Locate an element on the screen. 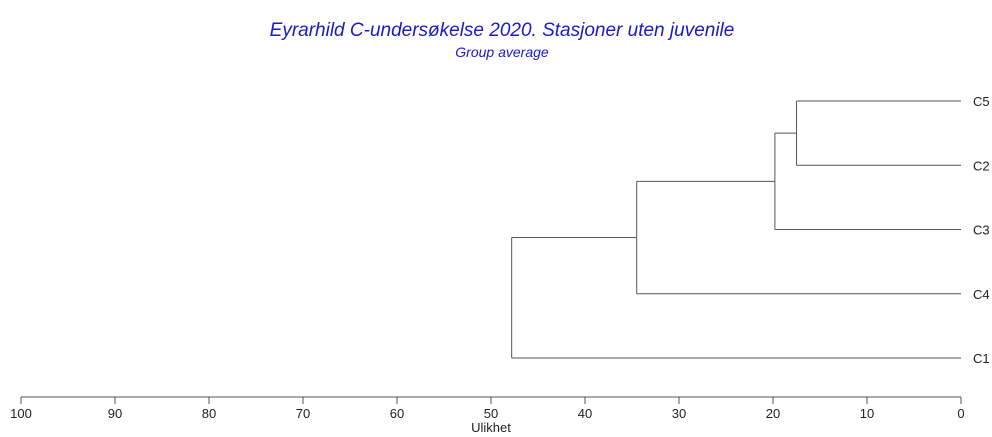 This screenshot has width=992, height=437. x-tick-label-0: 0 is located at coordinates (960, 413).